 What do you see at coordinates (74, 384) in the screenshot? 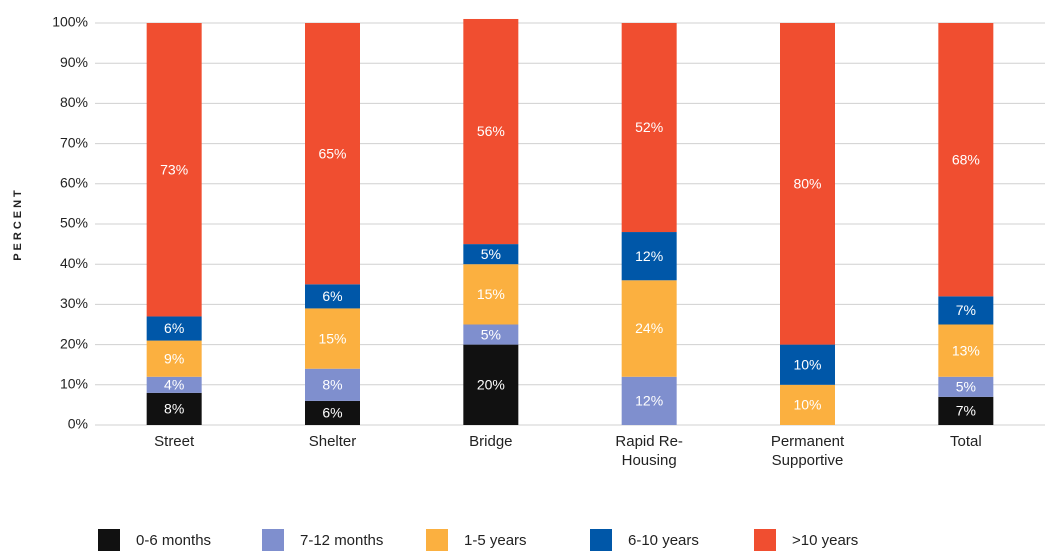
I see `y-tick-label: 10%` at bounding box center [74, 384].